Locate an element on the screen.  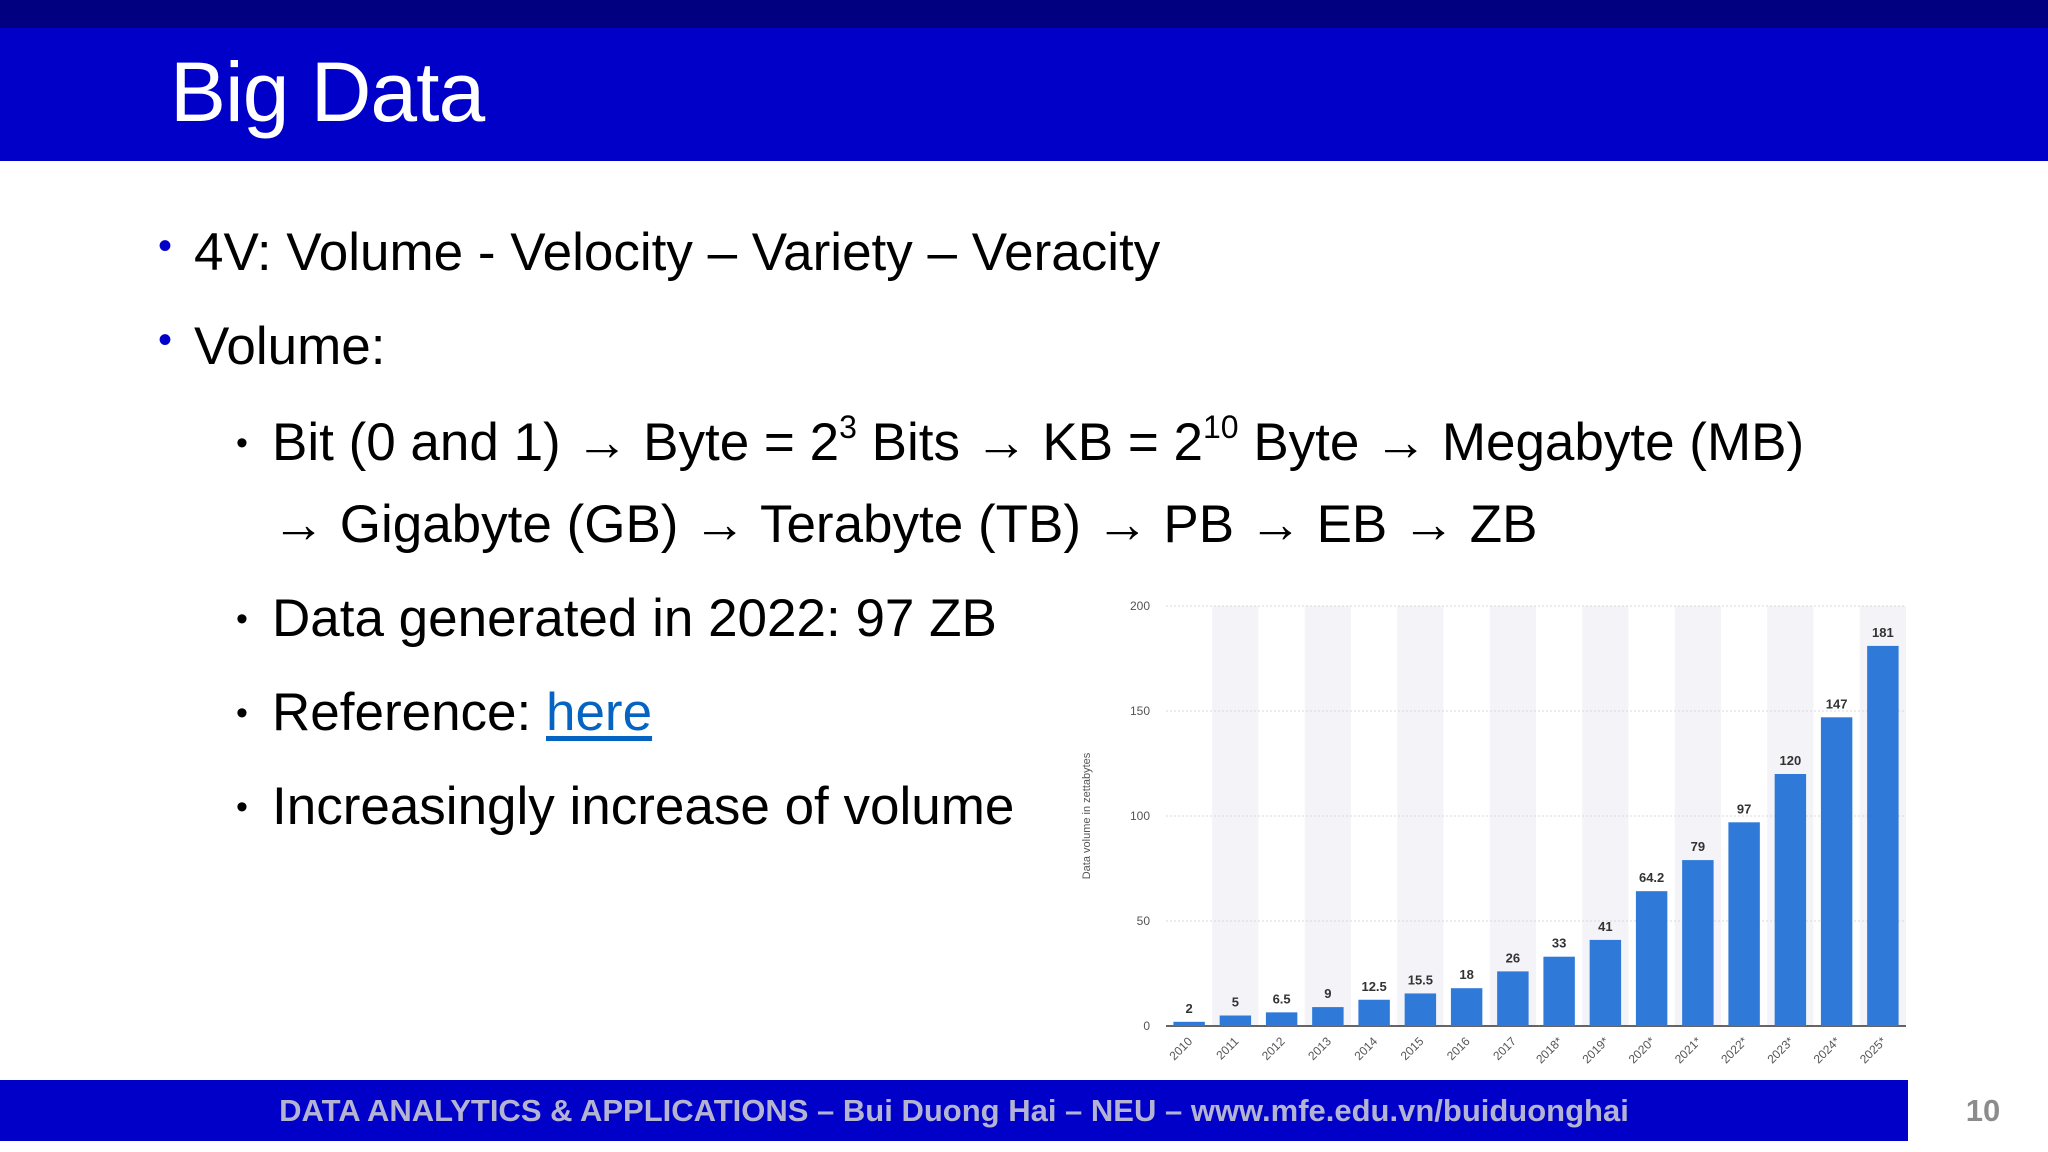
bullet-volume: • Volume: is located at coordinates (272, 347).